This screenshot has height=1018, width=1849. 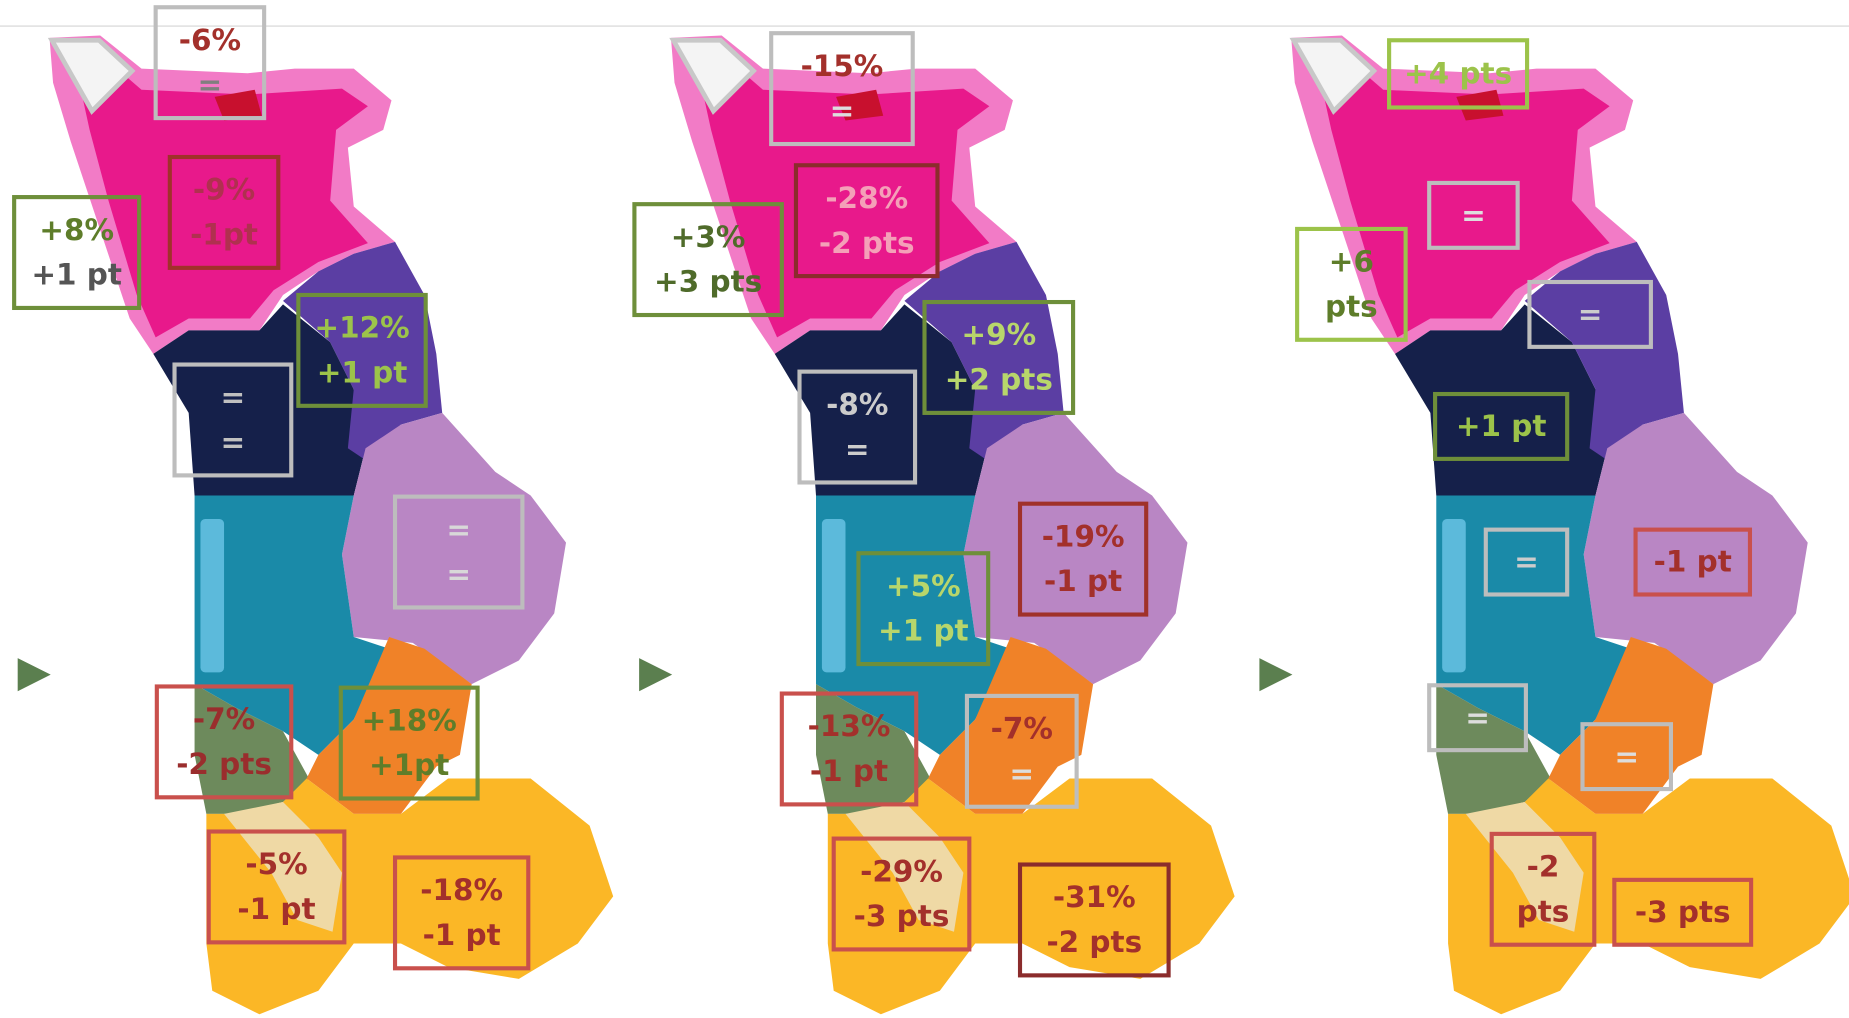 I want to click on box-label: +3%, so click(x=708, y=237).